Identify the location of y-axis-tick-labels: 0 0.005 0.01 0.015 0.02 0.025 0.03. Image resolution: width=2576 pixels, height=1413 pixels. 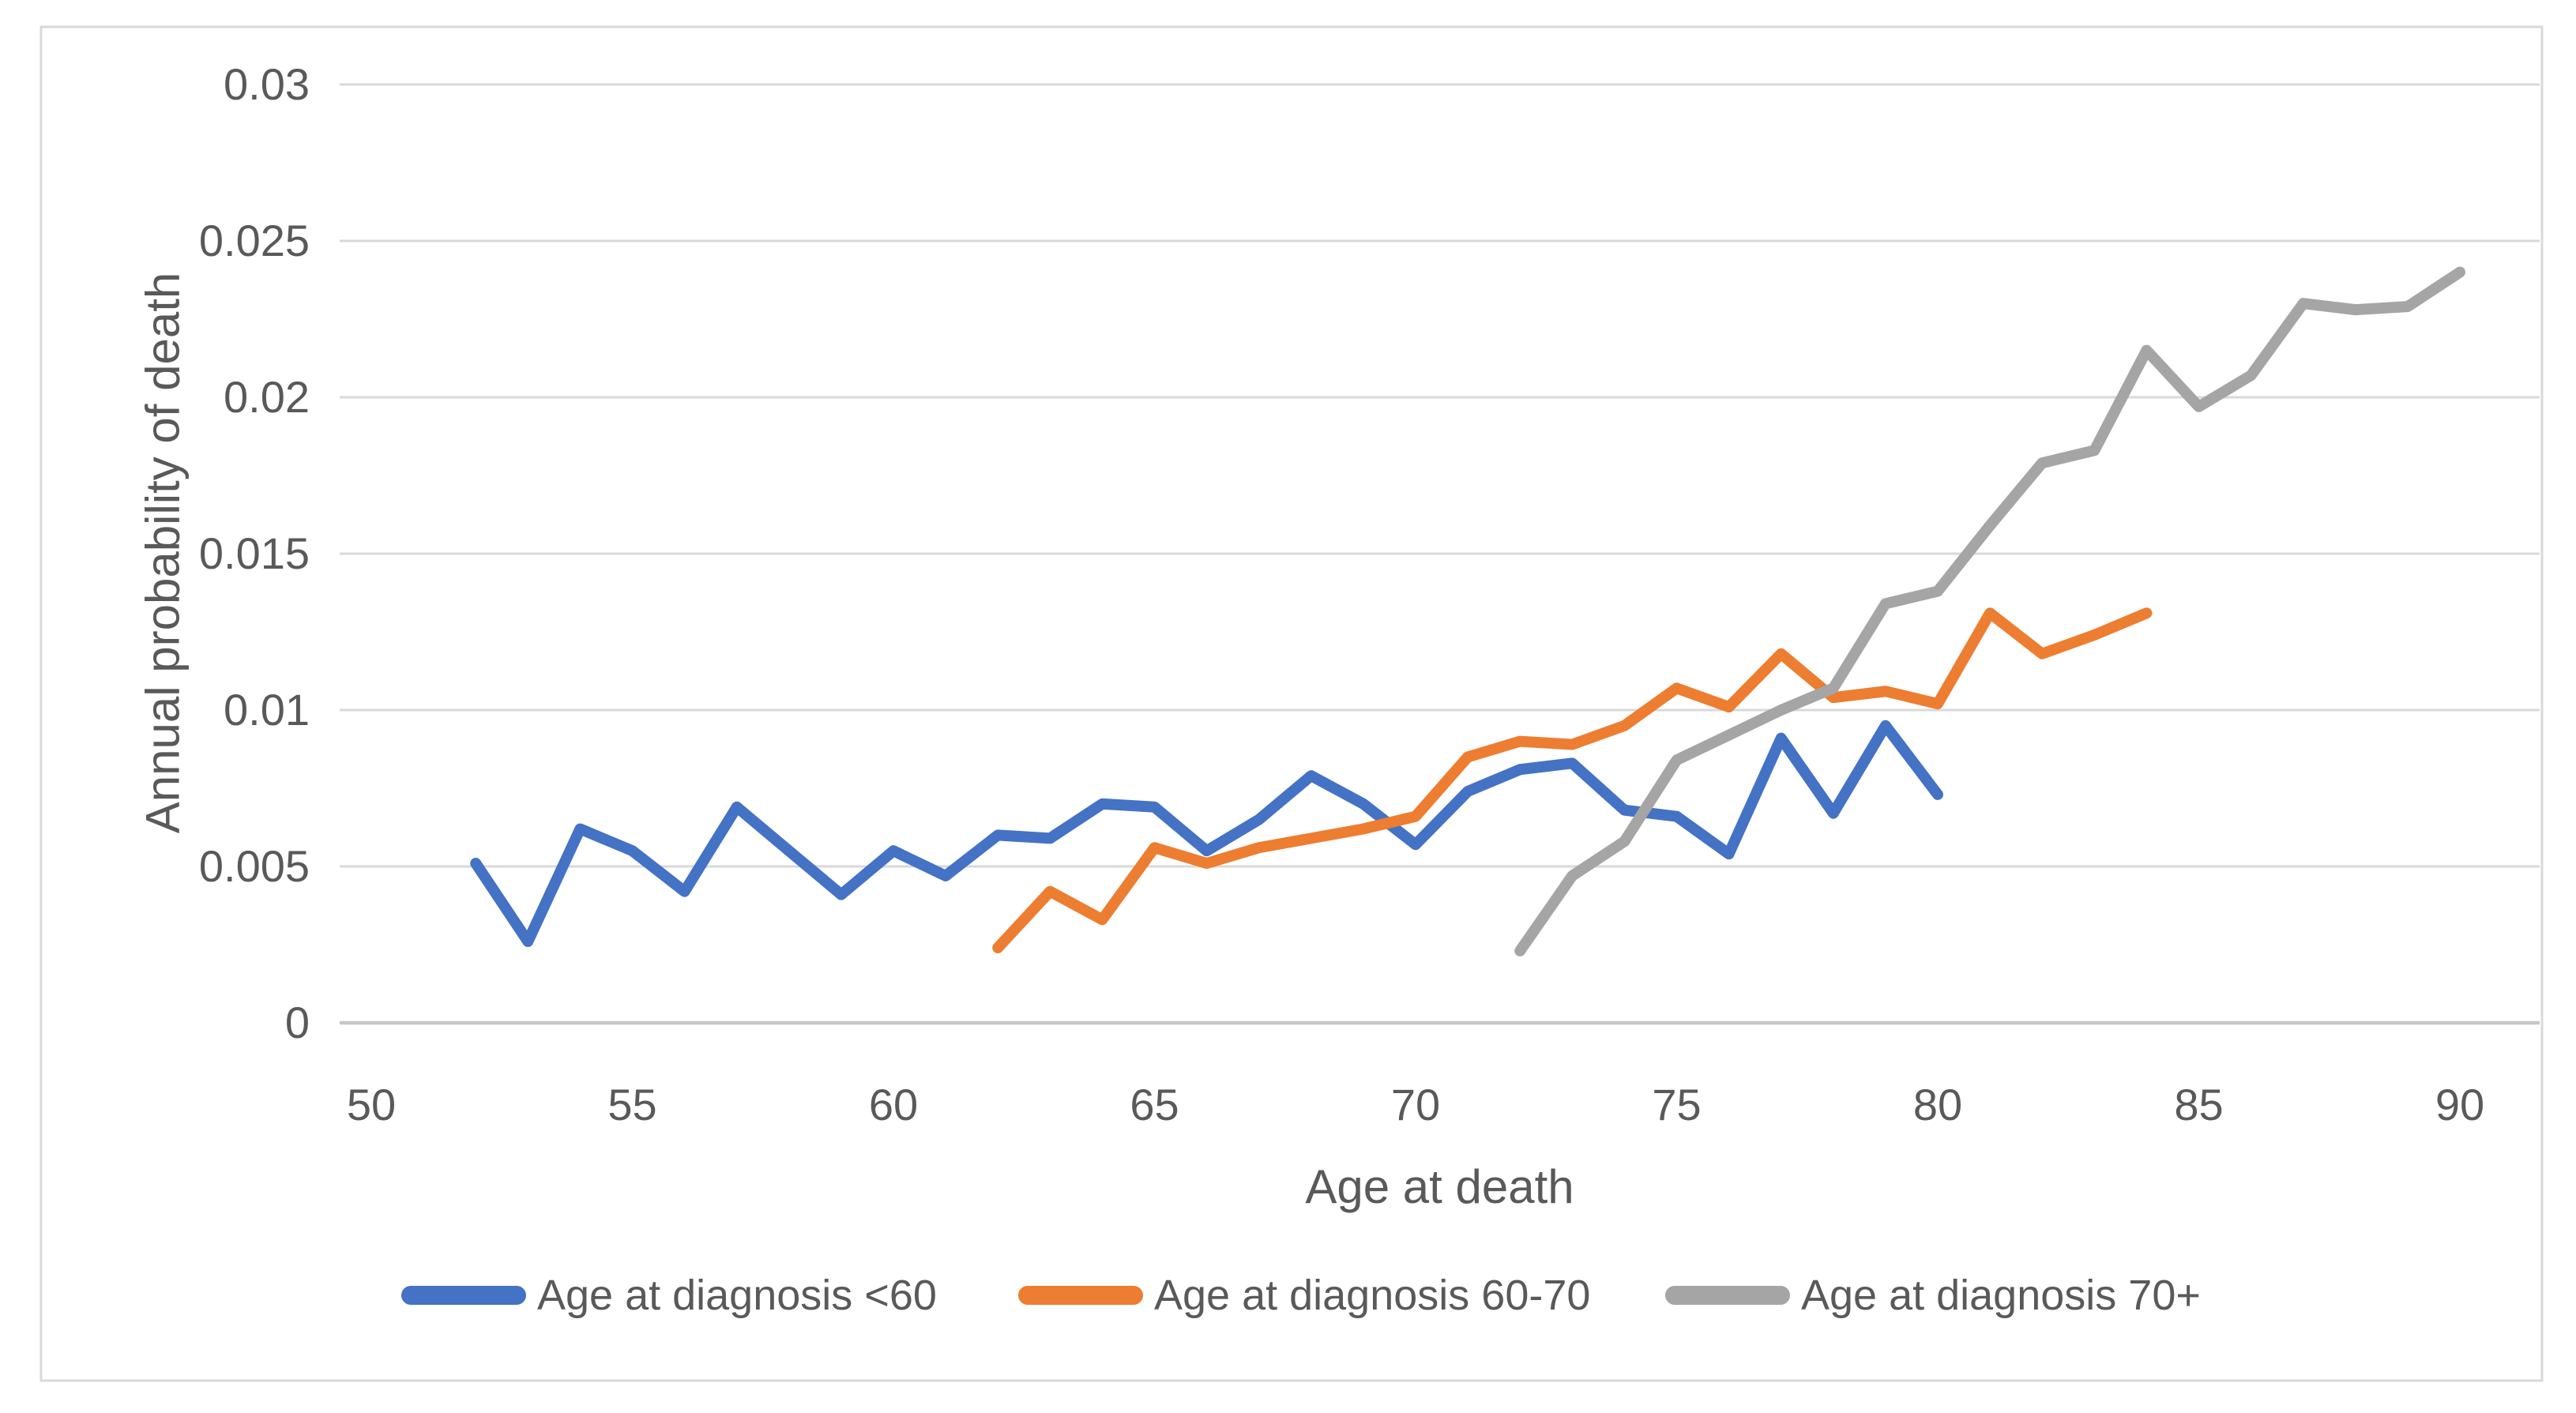
(255, 553).